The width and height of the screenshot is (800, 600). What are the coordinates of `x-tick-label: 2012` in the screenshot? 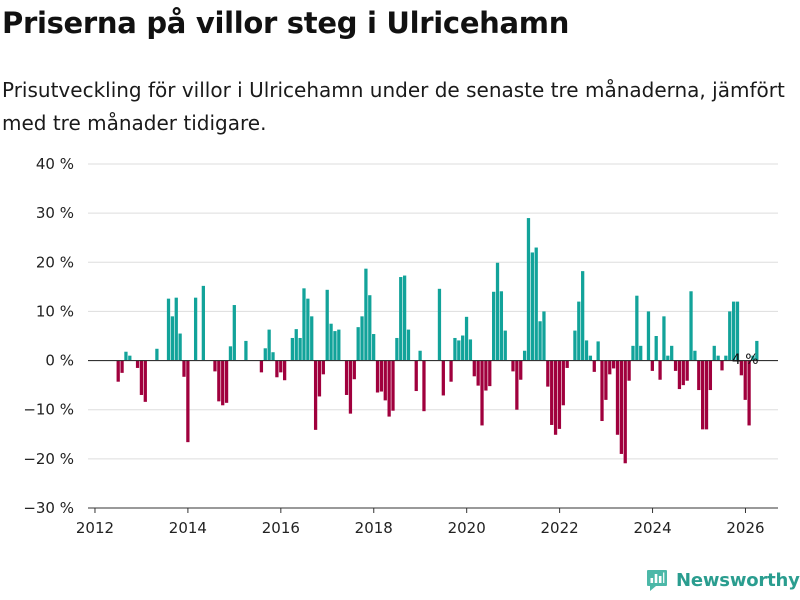 It's located at (95, 528).